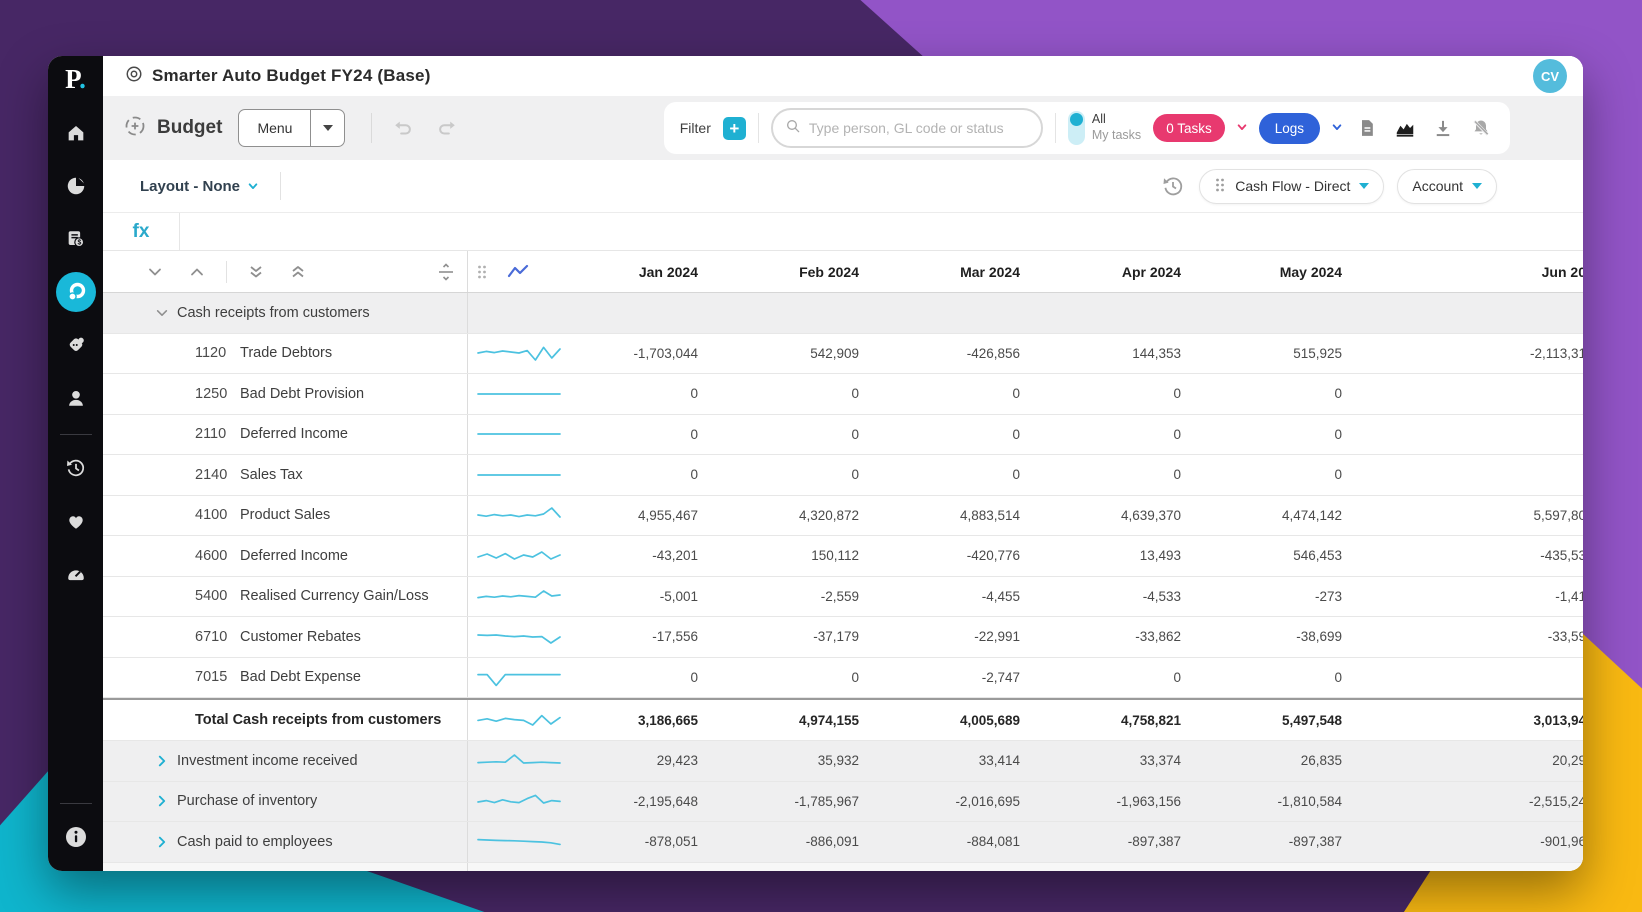 The image size is (1642, 912). What do you see at coordinates (1000, 596) in the screenshot?
I see `value-cell-month-3: -4,455` at bounding box center [1000, 596].